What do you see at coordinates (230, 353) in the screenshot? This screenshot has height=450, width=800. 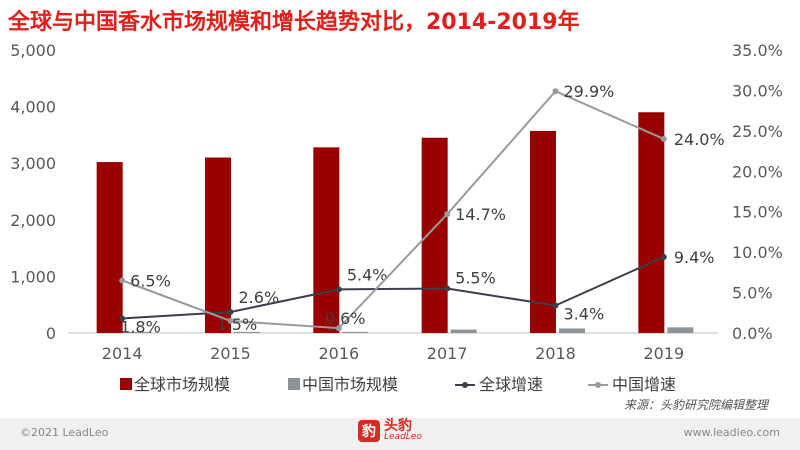 I see `x-tick-label: 2015` at bounding box center [230, 353].